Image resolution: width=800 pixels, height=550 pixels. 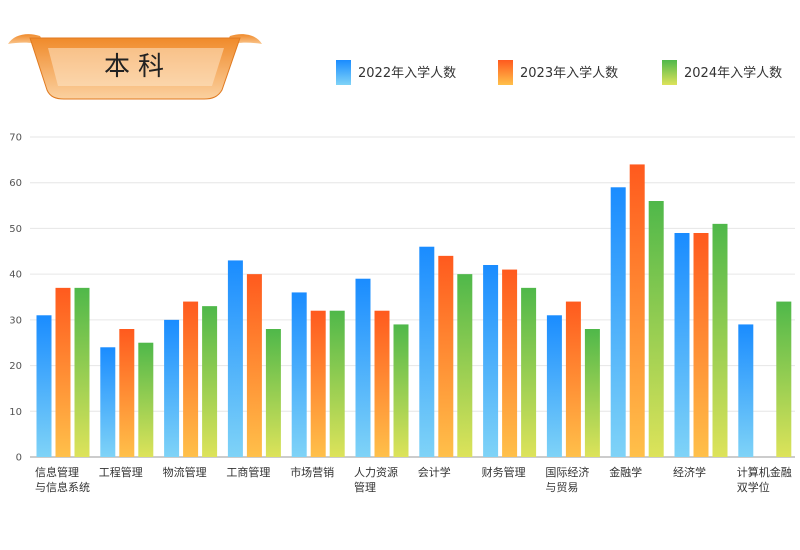 I want to click on banner-title: 本科, so click(x=138, y=67).